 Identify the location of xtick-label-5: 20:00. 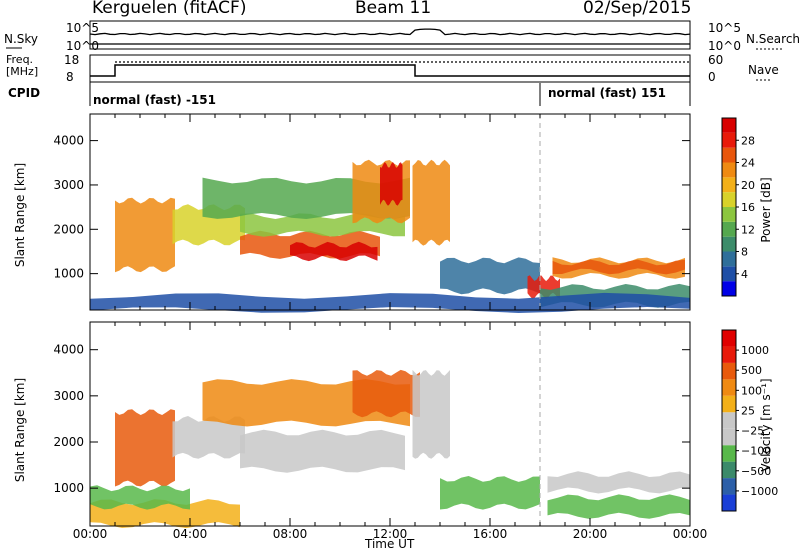
(590, 534).